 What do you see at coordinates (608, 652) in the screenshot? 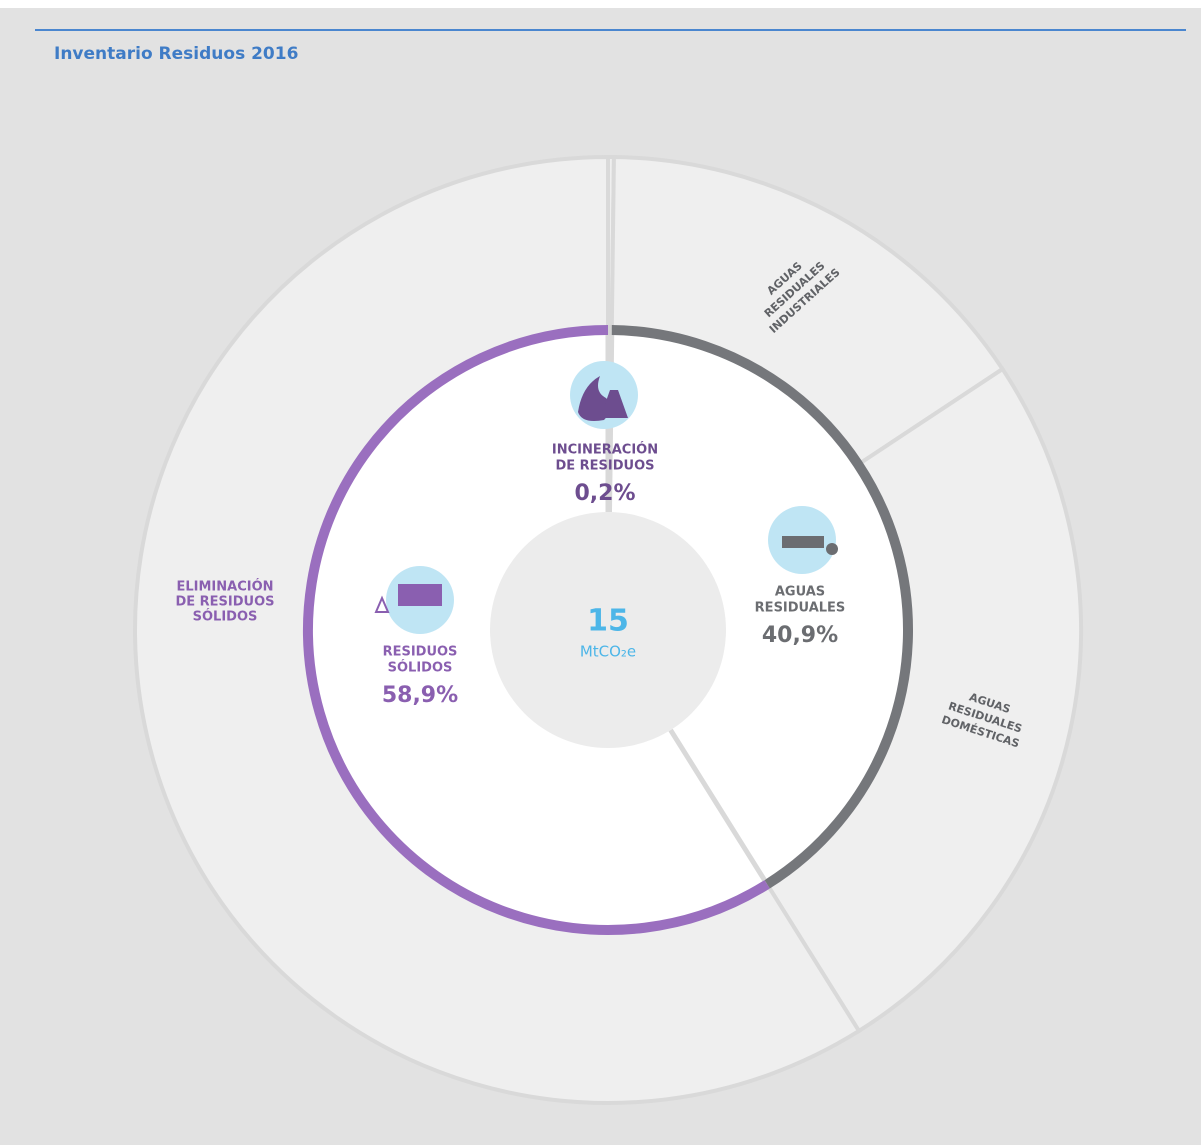
I see `center-unit: MtCO₂e` at bounding box center [608, 652].